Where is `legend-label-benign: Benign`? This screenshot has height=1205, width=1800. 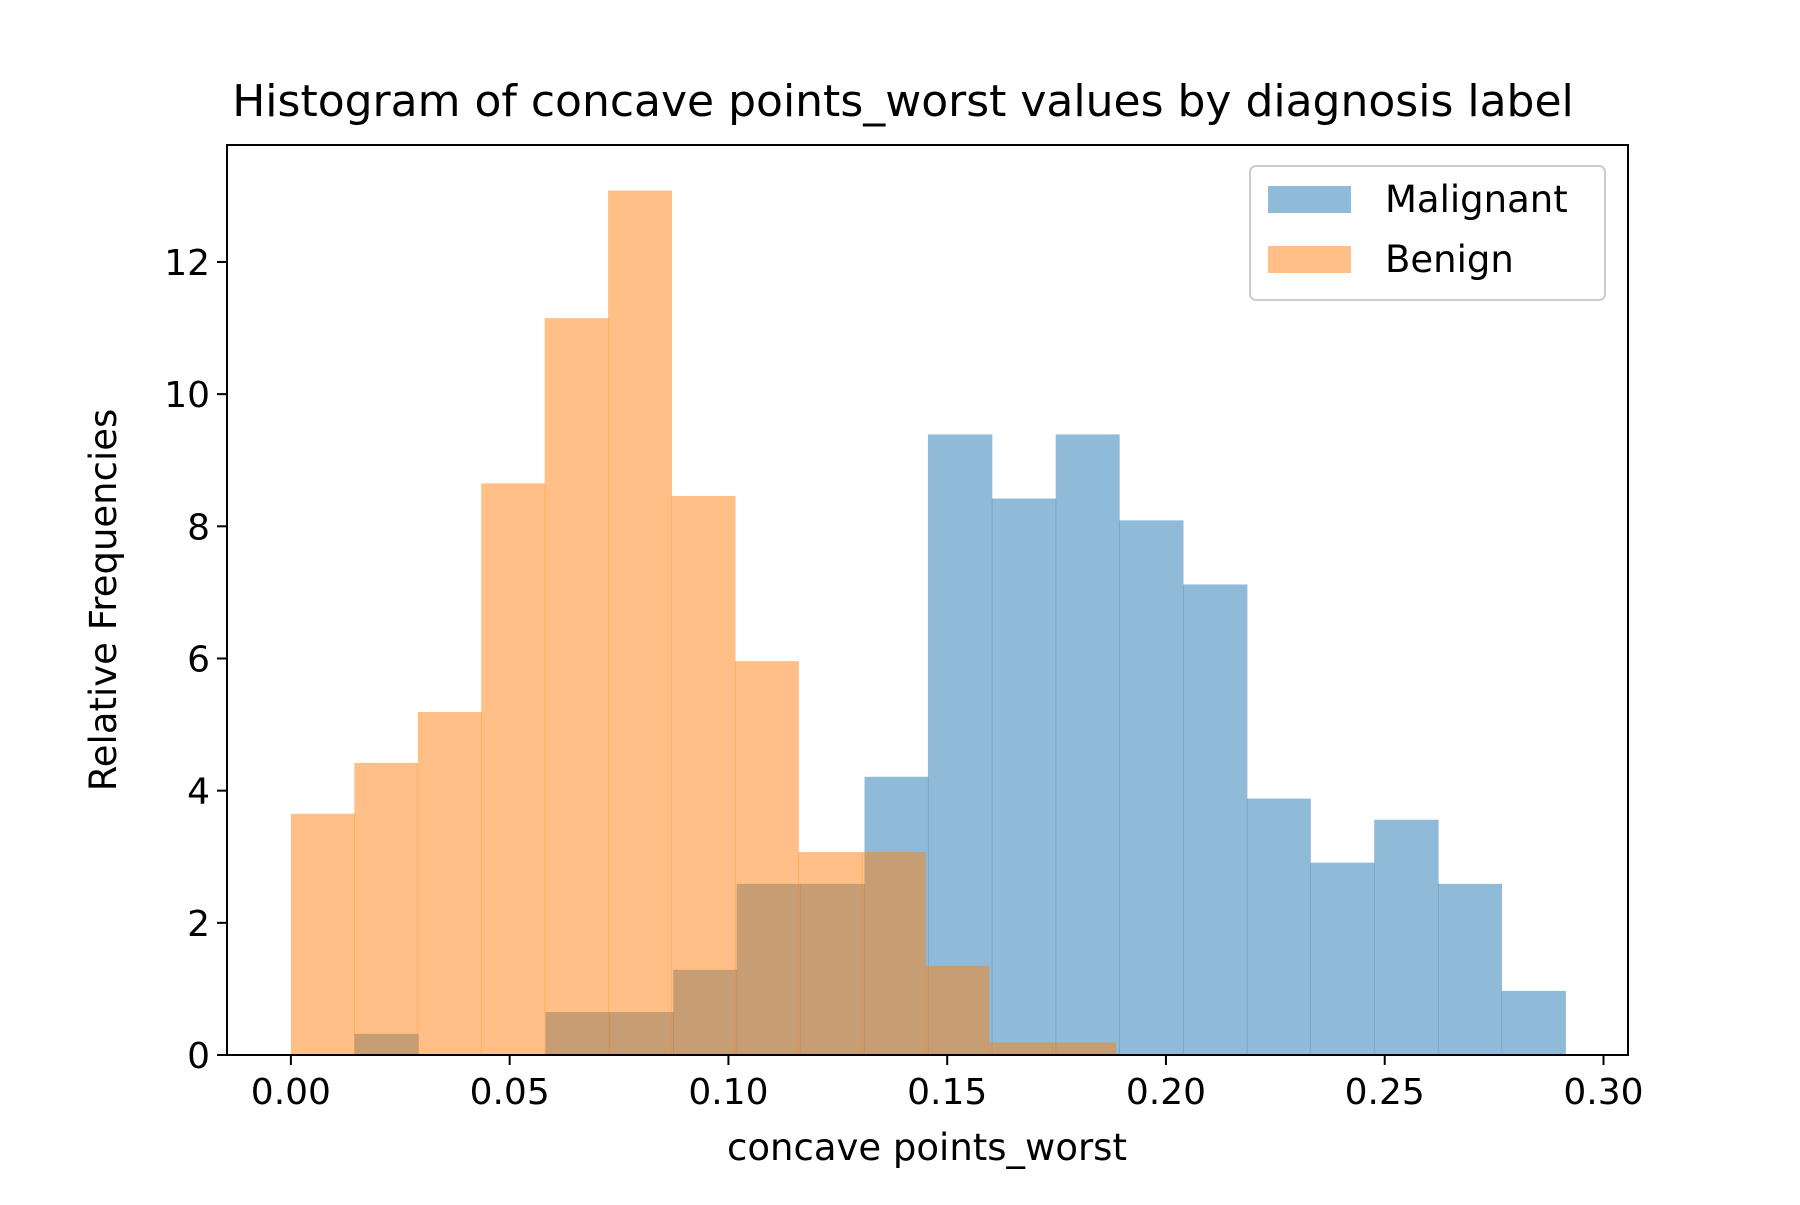
legend-label-benign: Benign is located at coordinates (1449, 259).